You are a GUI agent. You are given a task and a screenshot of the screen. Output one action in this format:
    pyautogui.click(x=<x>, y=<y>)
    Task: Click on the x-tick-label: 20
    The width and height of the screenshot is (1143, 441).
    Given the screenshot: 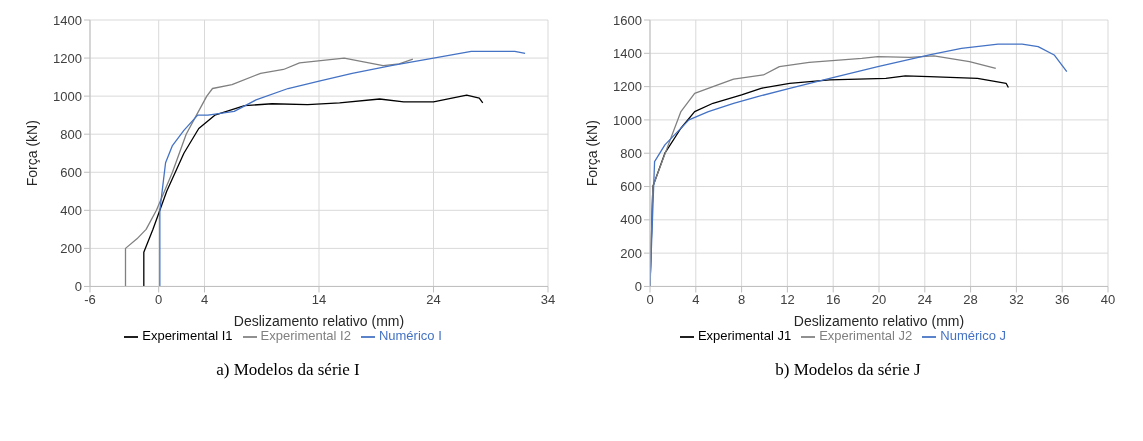 What is the action you would take?
    pyautogui.click(x=879, y=299)
    